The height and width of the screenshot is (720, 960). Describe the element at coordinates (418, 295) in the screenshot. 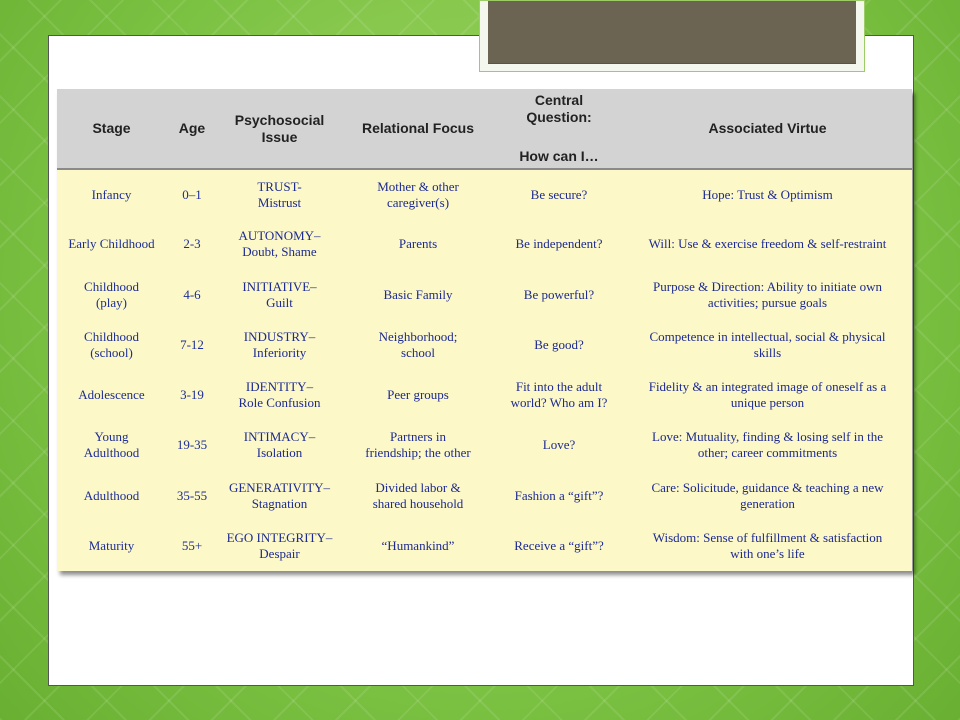

I see `cell-relational-focus: Basic Family` at that location.